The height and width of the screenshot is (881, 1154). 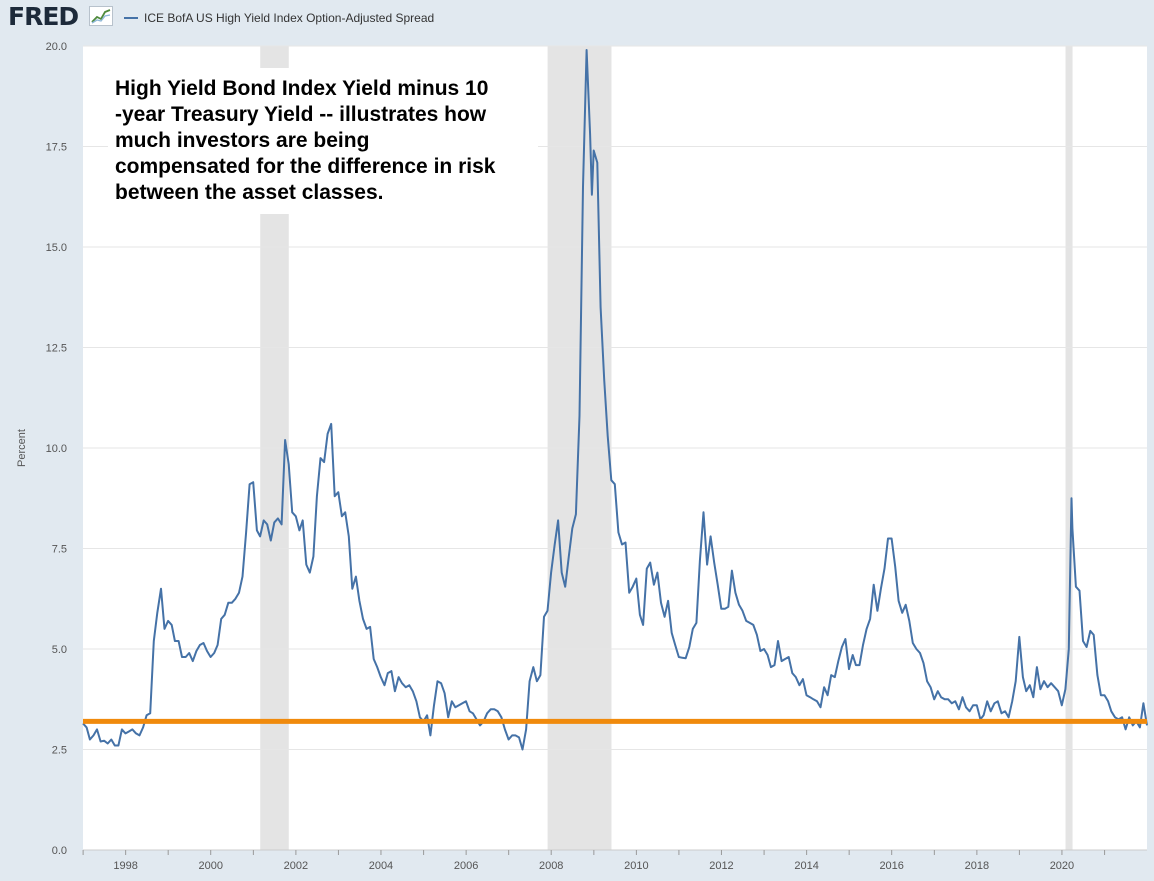 What do you see at coordinates (242, 140) in the screenshot?
I see `annotation-line: much investors are being` at bounding box center [242, 140].